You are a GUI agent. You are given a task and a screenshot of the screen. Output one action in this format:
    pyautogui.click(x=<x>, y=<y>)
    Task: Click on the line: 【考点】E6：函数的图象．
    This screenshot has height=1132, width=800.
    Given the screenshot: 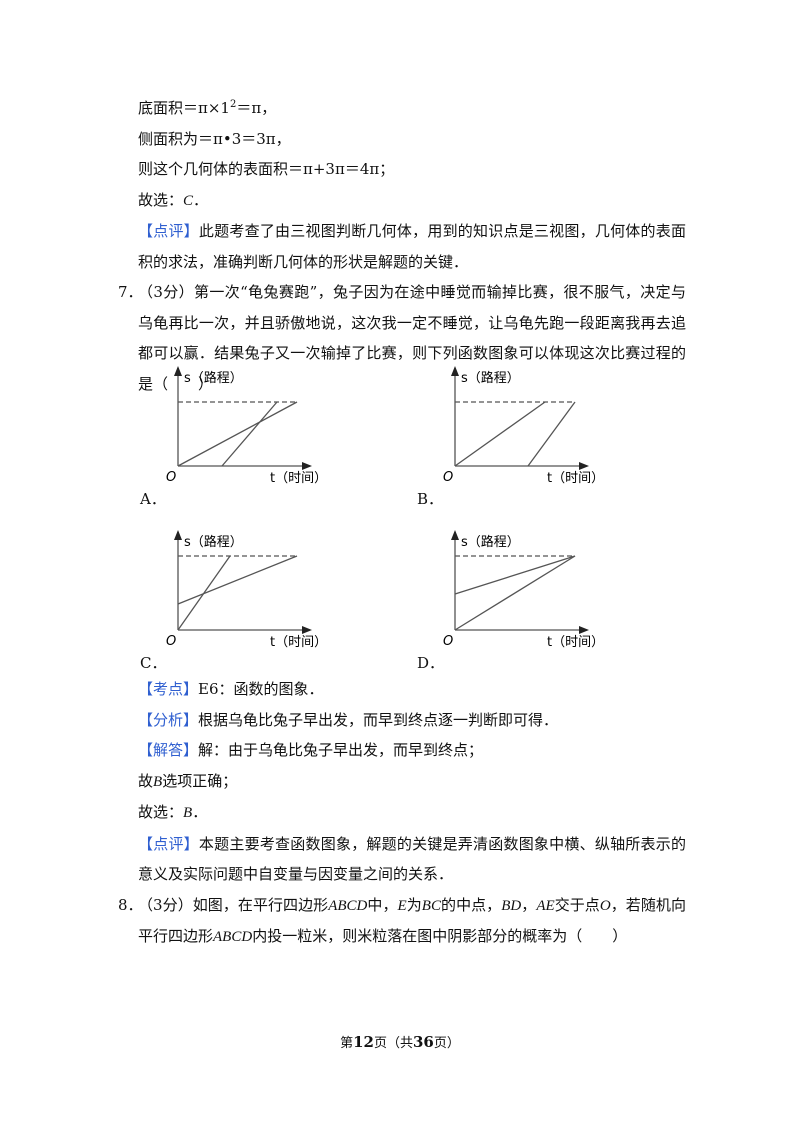 What is the action you would take?
    pyautogui.click(x=412, y=689)
    